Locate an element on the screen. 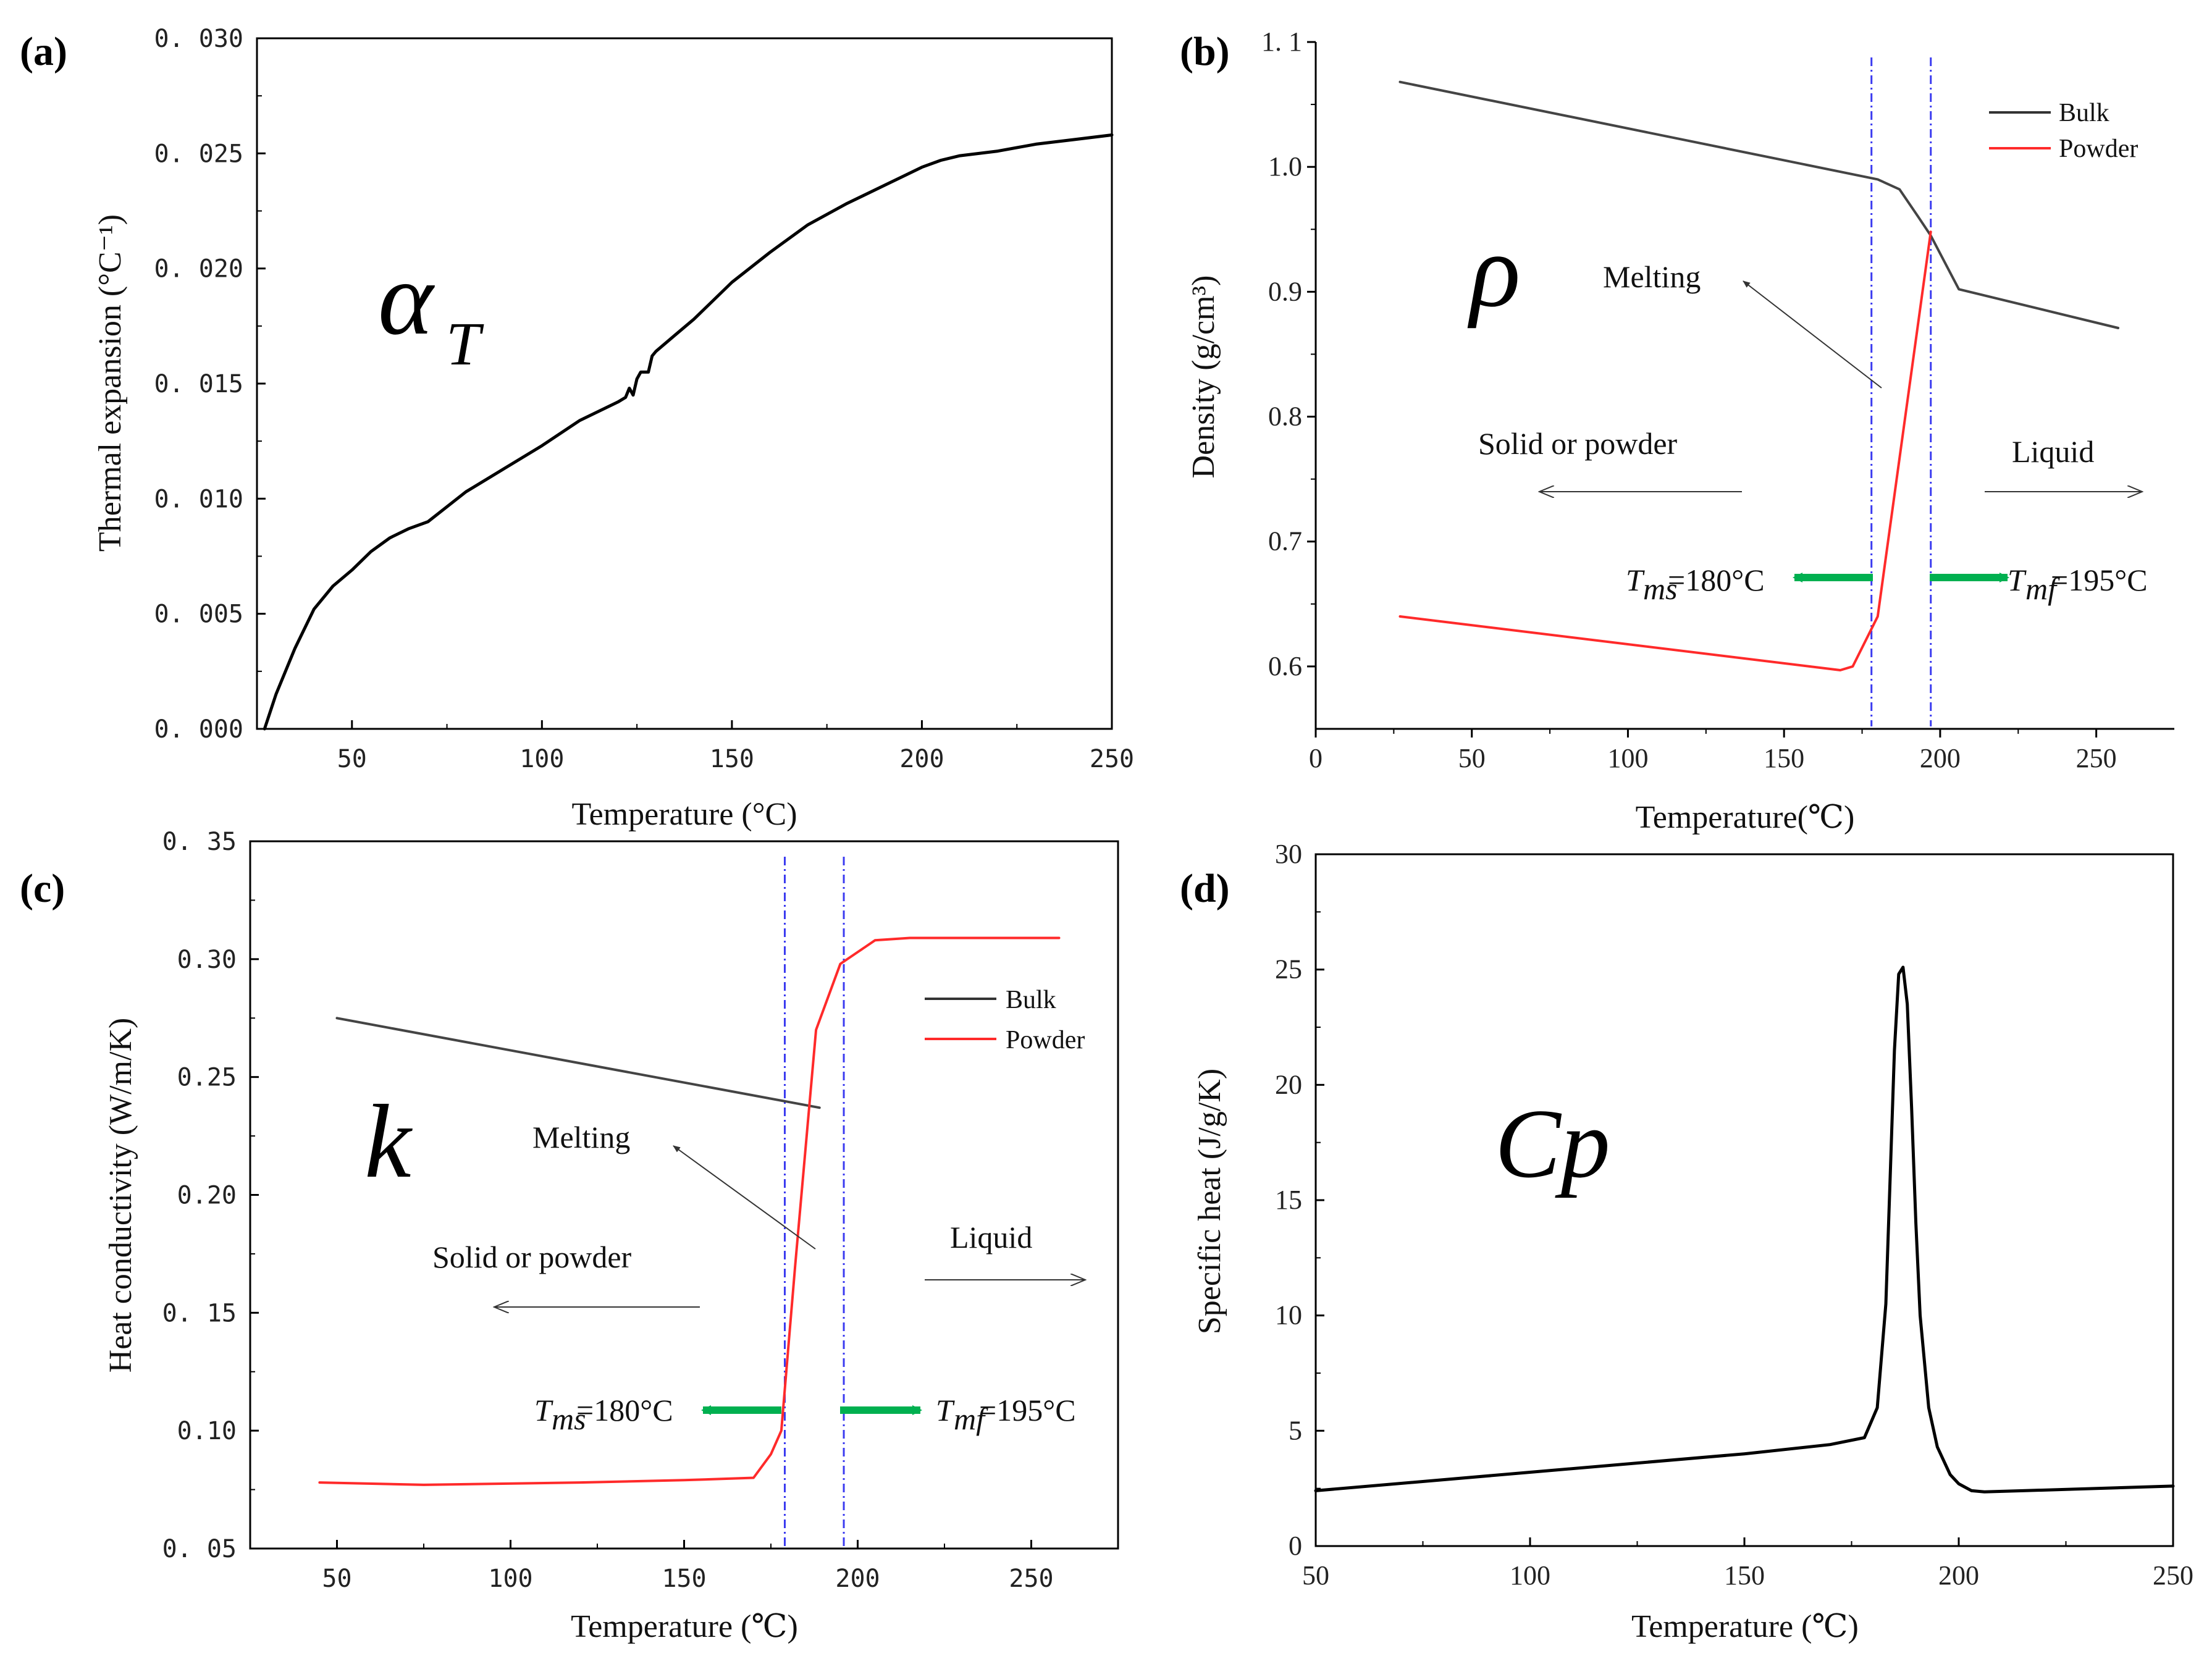 The image size is (2212, 1656). y-tick-label-a: 0. 015 is located at coordinates (199, 384).